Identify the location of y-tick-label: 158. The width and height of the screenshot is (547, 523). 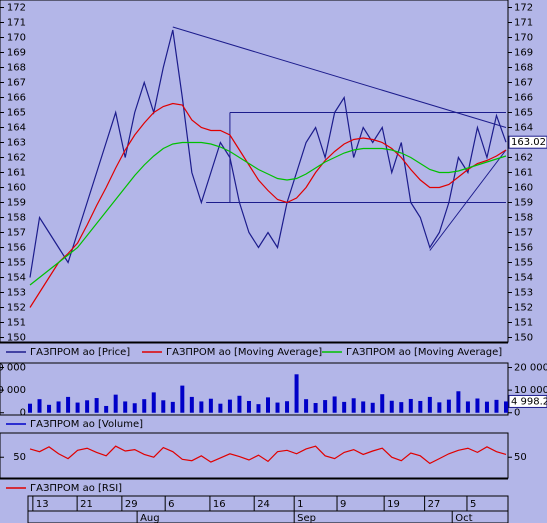
(523, 218).